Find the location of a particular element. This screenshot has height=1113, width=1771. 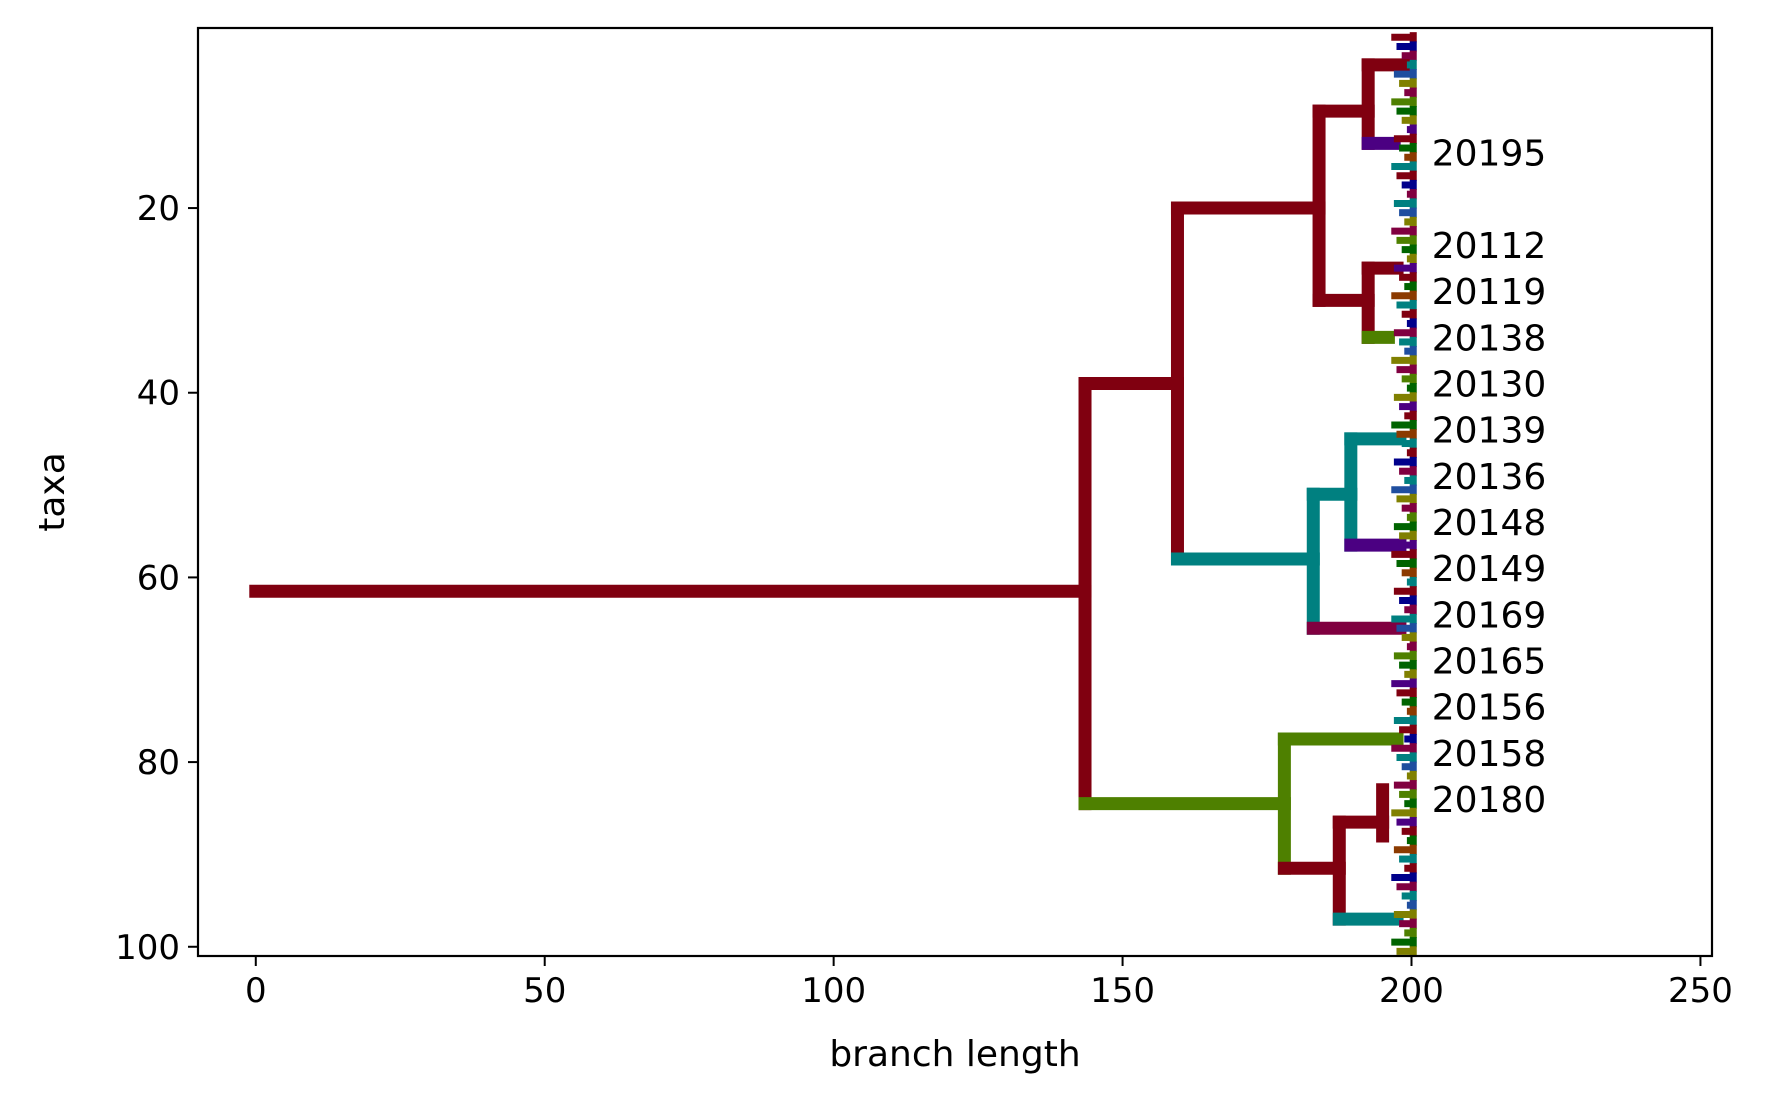

leaf-label: 20148 is located at coordinates (1489, 523).